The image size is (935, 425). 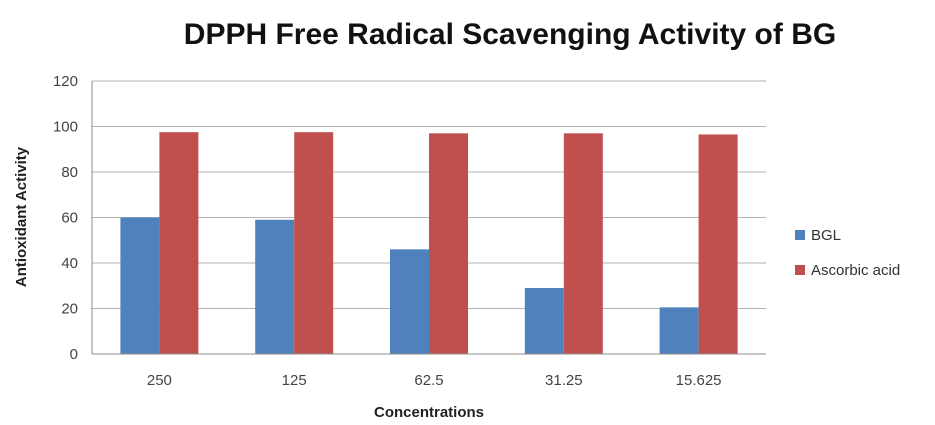 What do you see at coordinates (847, 253) in the screenshot?
I see `legend: BGL Ascorbic acid` at bounding box center [847, 253].